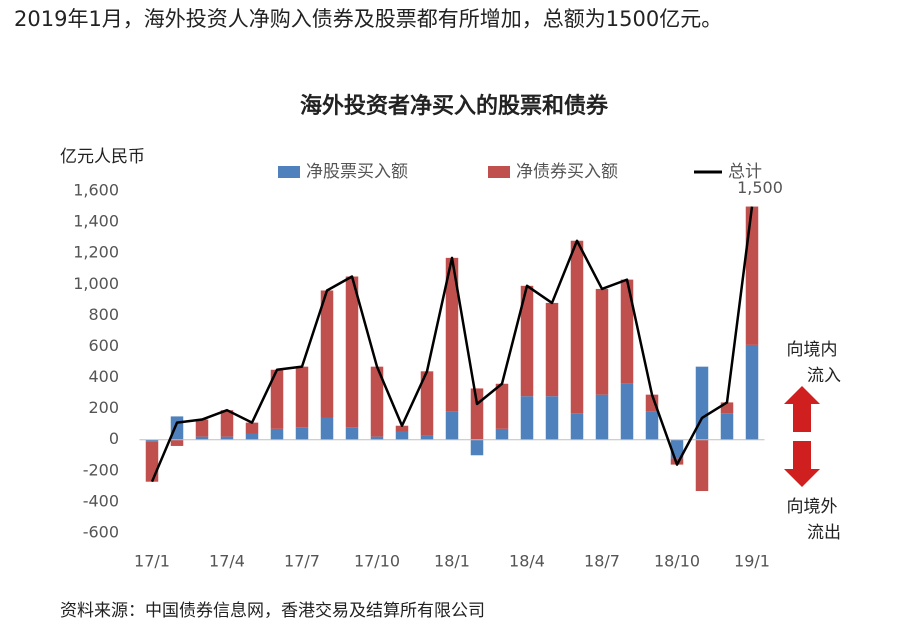 Image resolution: width=909 pixels, height=639 pixels. Describe the element at coordinates (824, 533) in the screenshot. I see `annotation: 流出` at that location.